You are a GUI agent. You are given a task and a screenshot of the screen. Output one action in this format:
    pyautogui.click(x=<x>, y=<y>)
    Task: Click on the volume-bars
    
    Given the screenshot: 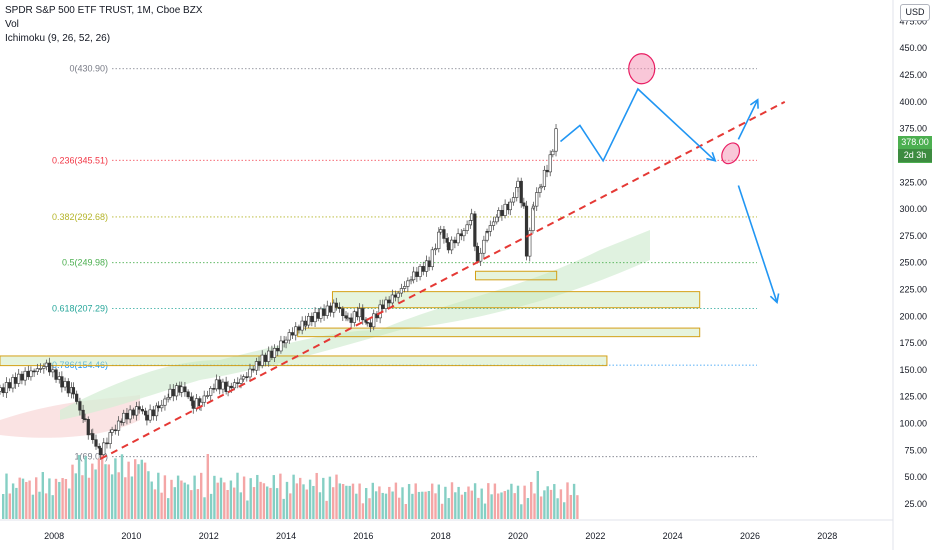 What is the action you would take?
    pyautogui.click(x=290, y=484)
    